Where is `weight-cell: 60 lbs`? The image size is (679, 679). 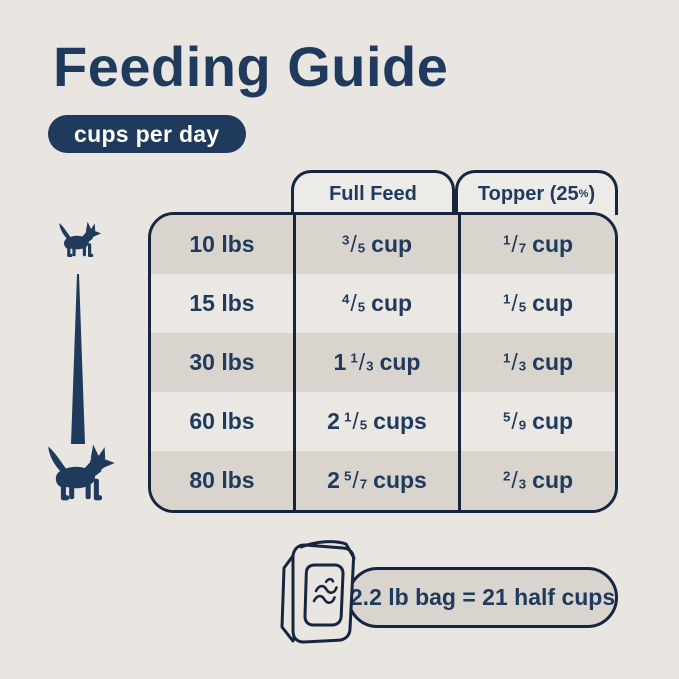
weight-cell: 60 lbs is located at coordinates (222, 421).